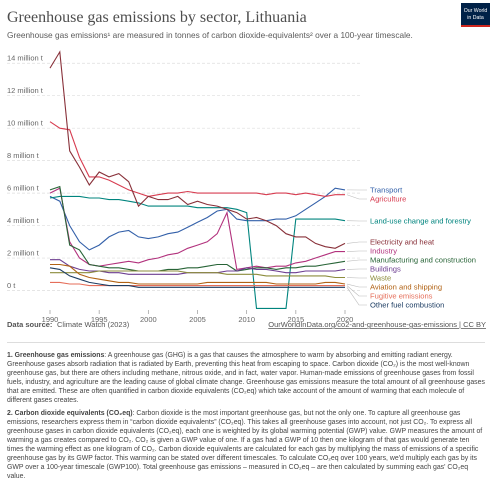 The width and height of the screenshot is (493, 493). What do you see at coordinates (383, 251) in the screenshot?
I see `legend-label: Industry` at bounding box center [383, 251].